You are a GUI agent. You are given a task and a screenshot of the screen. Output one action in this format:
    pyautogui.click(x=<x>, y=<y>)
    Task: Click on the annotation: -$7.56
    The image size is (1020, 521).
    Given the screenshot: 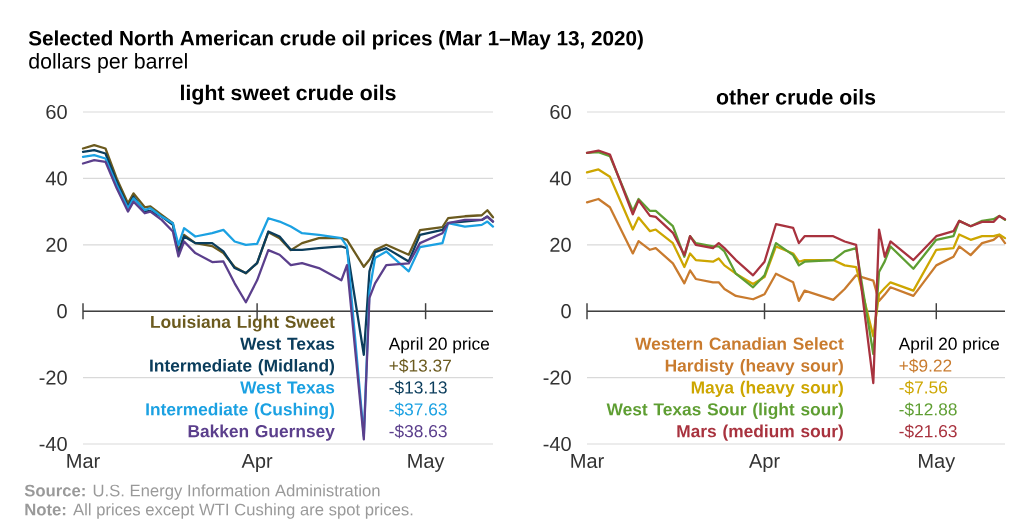 What is the action you would take?
    pyautogui.click(x=923, y=387)
    